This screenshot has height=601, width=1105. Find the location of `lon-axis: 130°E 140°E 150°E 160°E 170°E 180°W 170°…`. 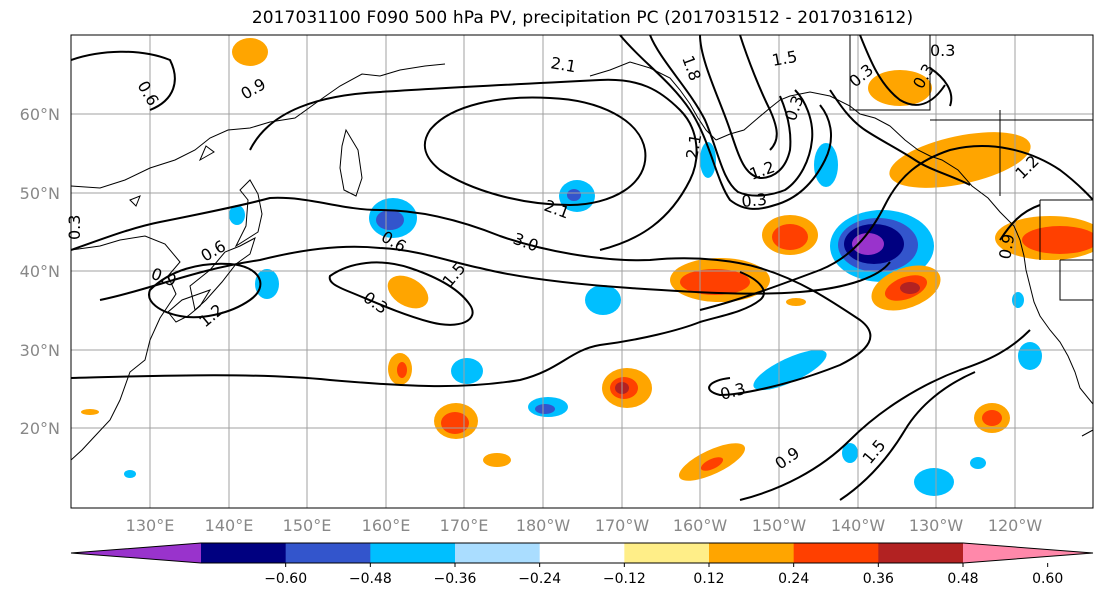

lon-axis: 130°E 140°E 150°E 160°E 170°E 180°W 170°… is located at coordinates (584, 525).